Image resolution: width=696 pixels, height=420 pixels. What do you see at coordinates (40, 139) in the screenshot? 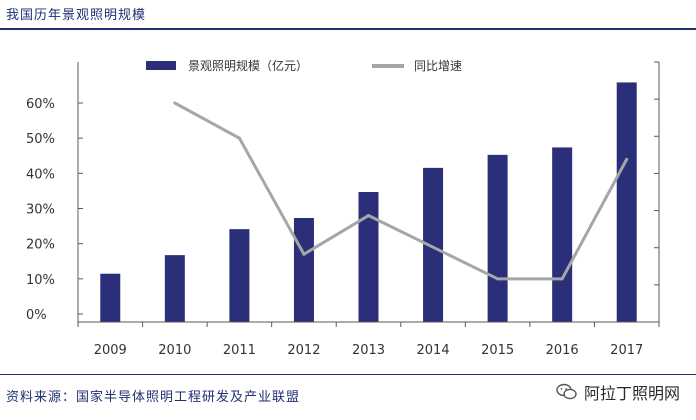
I see `left-axis-tick-label: 50%` at bounding box center [40, 139].